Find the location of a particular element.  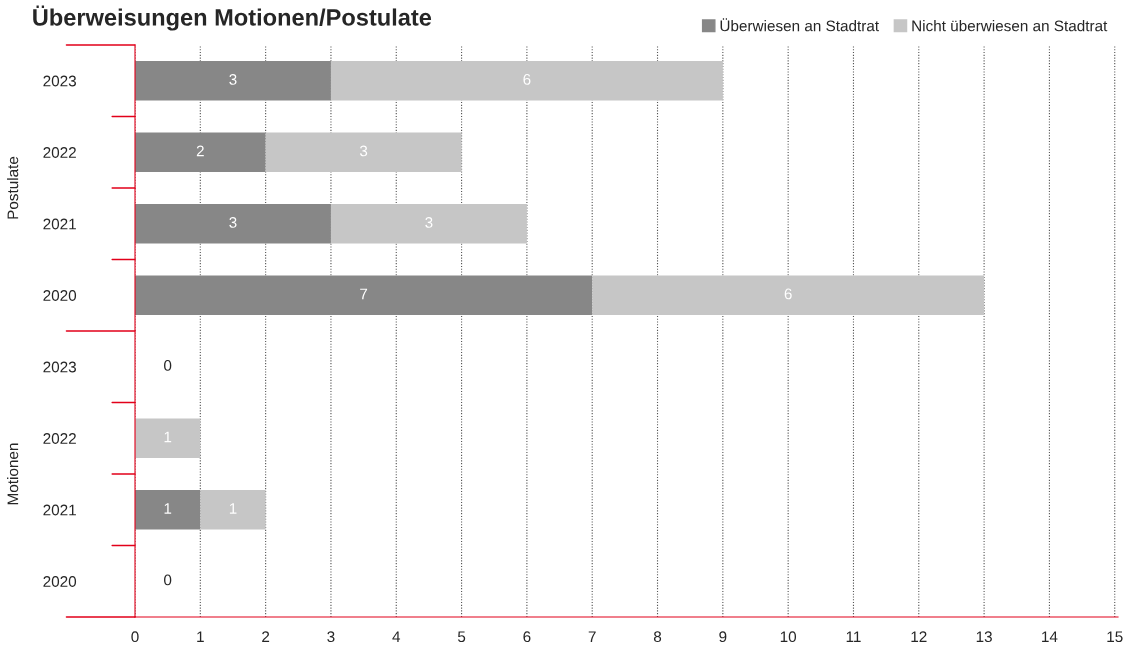

x-tick-label: 11 is located at coordinates (853, 636).